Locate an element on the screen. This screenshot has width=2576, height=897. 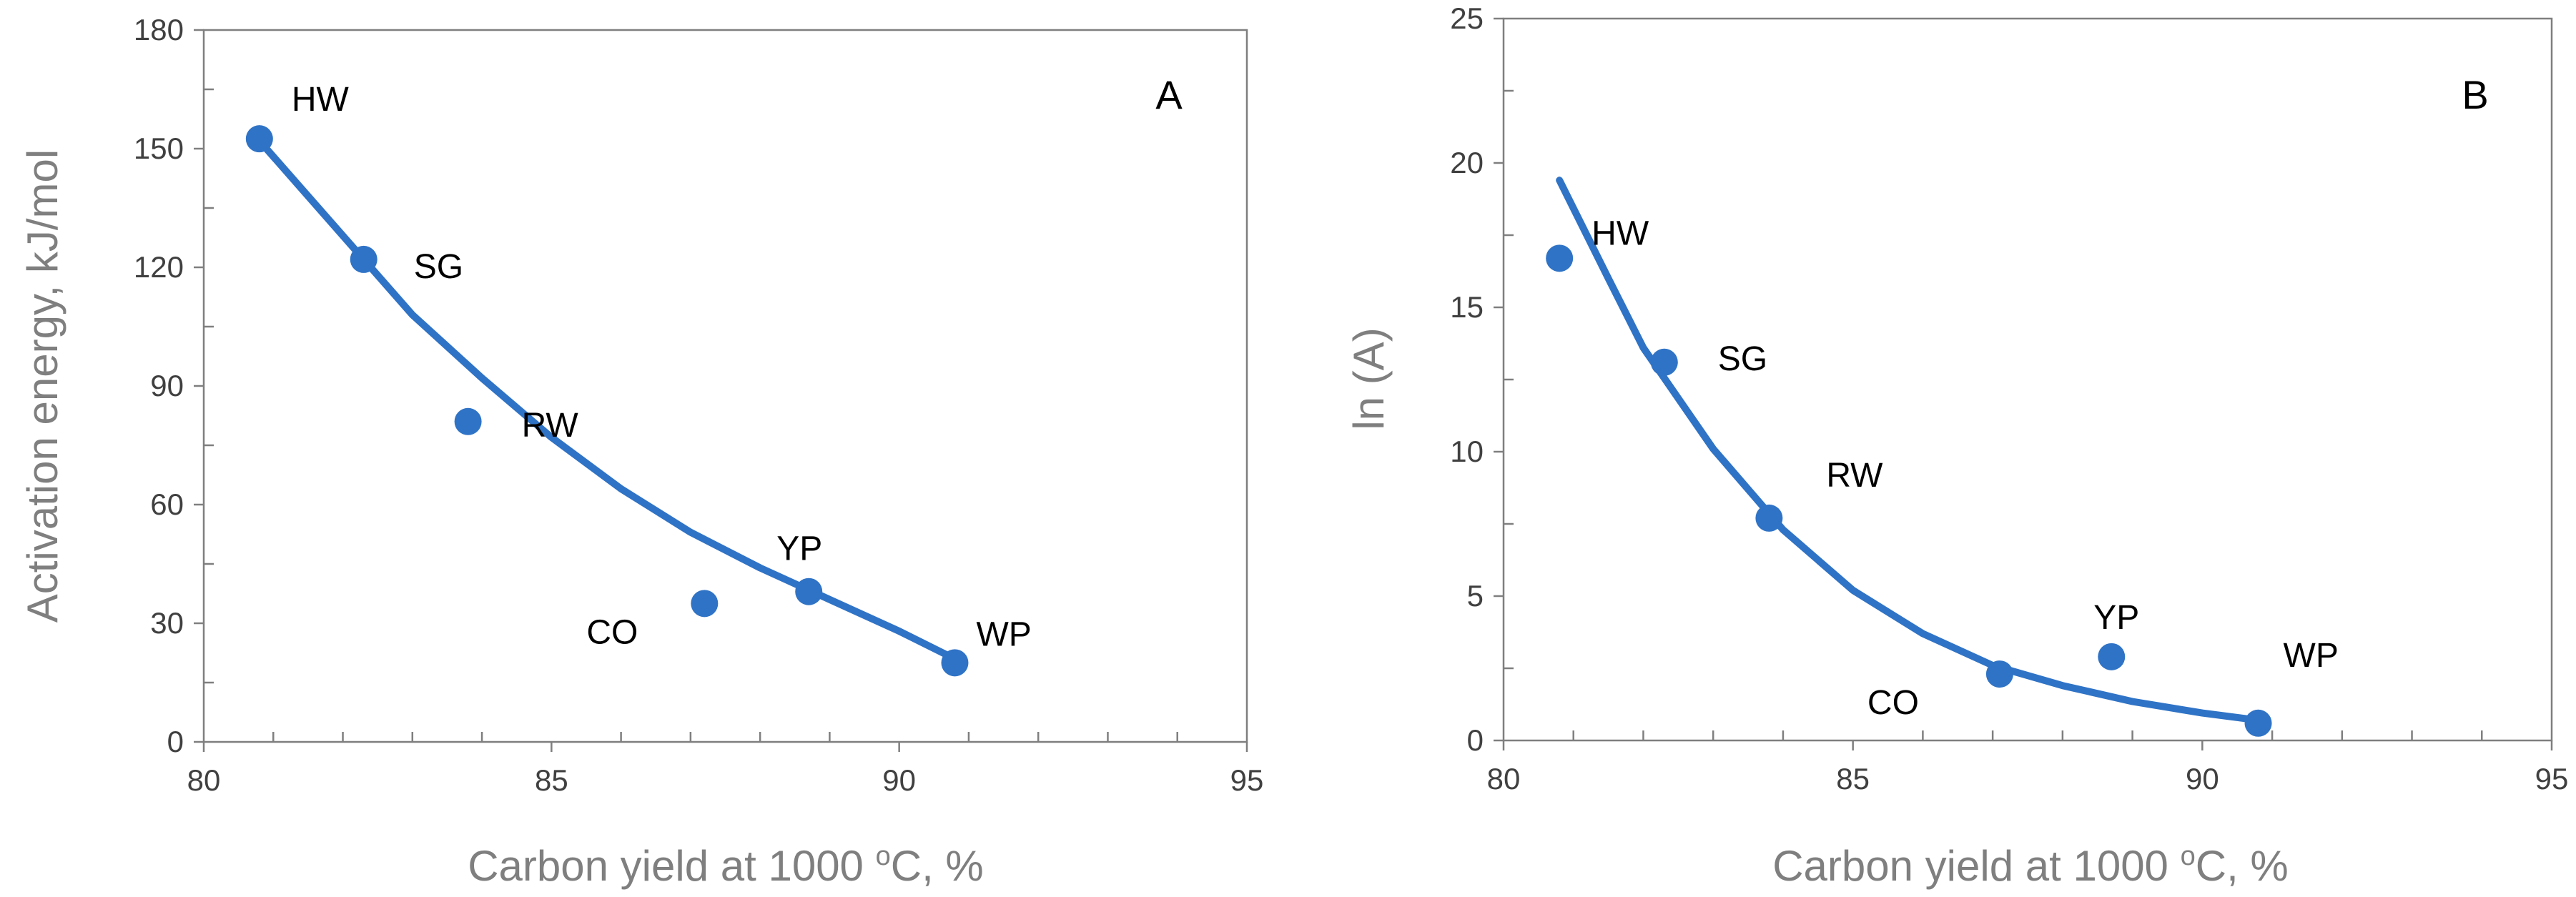
y-tick-labels: 0 5 10 15 20 25 is located at coordinates (1467, 379).